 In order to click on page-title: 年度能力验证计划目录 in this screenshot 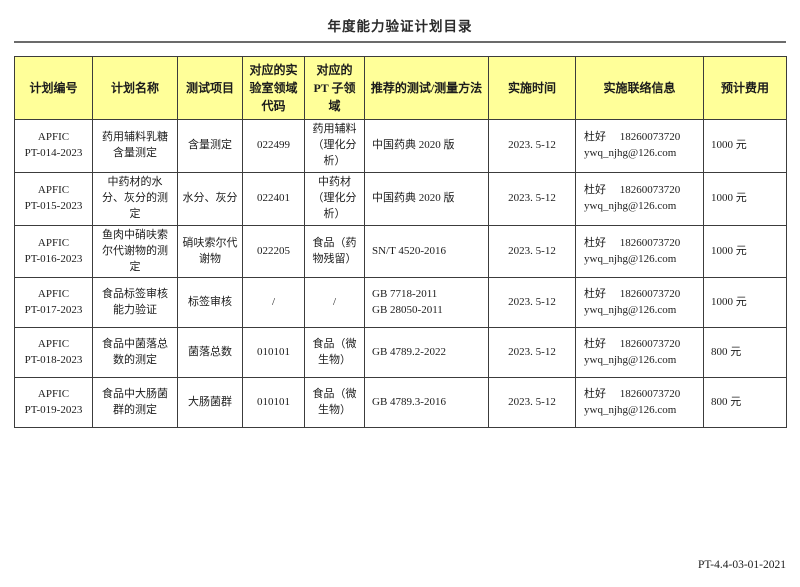, I will do `click(400, 26)`.